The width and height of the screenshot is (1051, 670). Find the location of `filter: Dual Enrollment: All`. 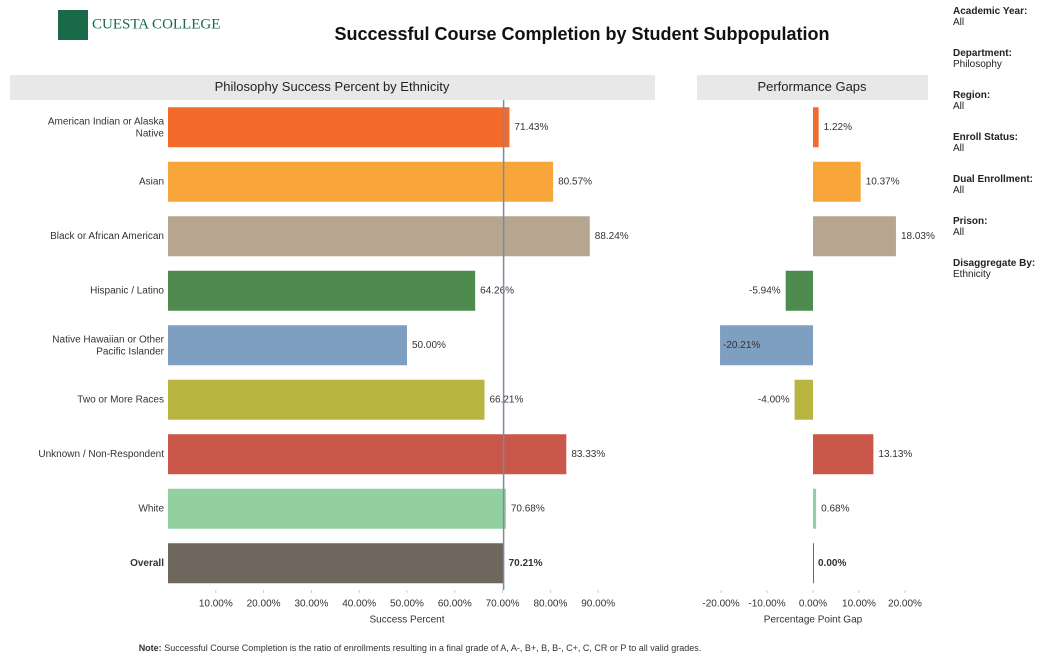

filter: Dual Enrollment: All is located at coordinates (1001, 185).